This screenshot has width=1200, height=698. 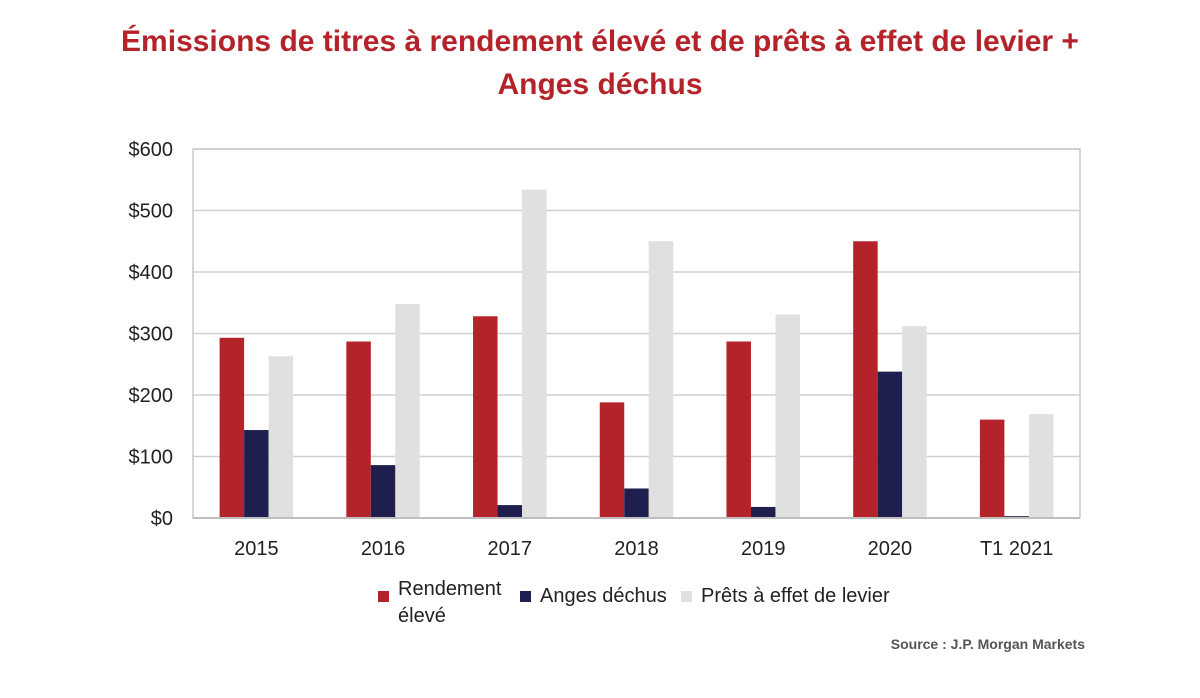 What do you see at coordinates (600, 84) in the screenshot?
I see `chart-title-line2: Anges déchus` at bounding box center [600, 84].